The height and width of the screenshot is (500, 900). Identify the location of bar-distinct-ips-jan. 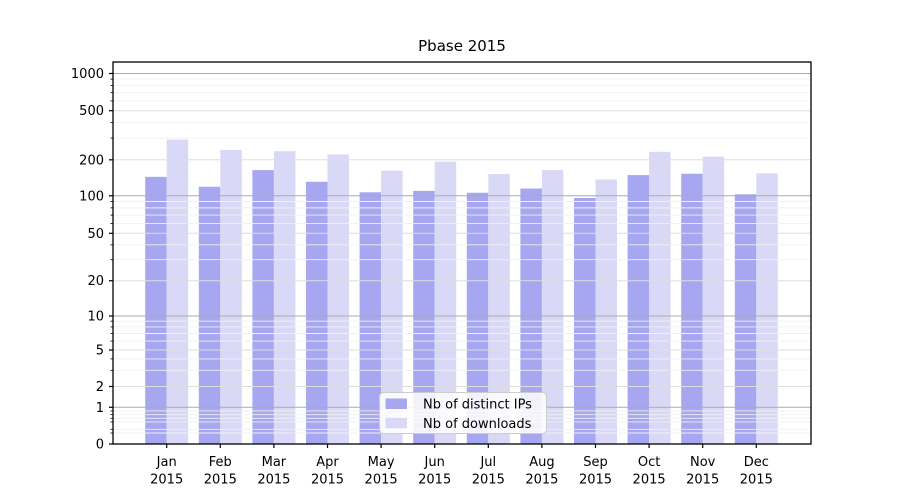
(156, 310).